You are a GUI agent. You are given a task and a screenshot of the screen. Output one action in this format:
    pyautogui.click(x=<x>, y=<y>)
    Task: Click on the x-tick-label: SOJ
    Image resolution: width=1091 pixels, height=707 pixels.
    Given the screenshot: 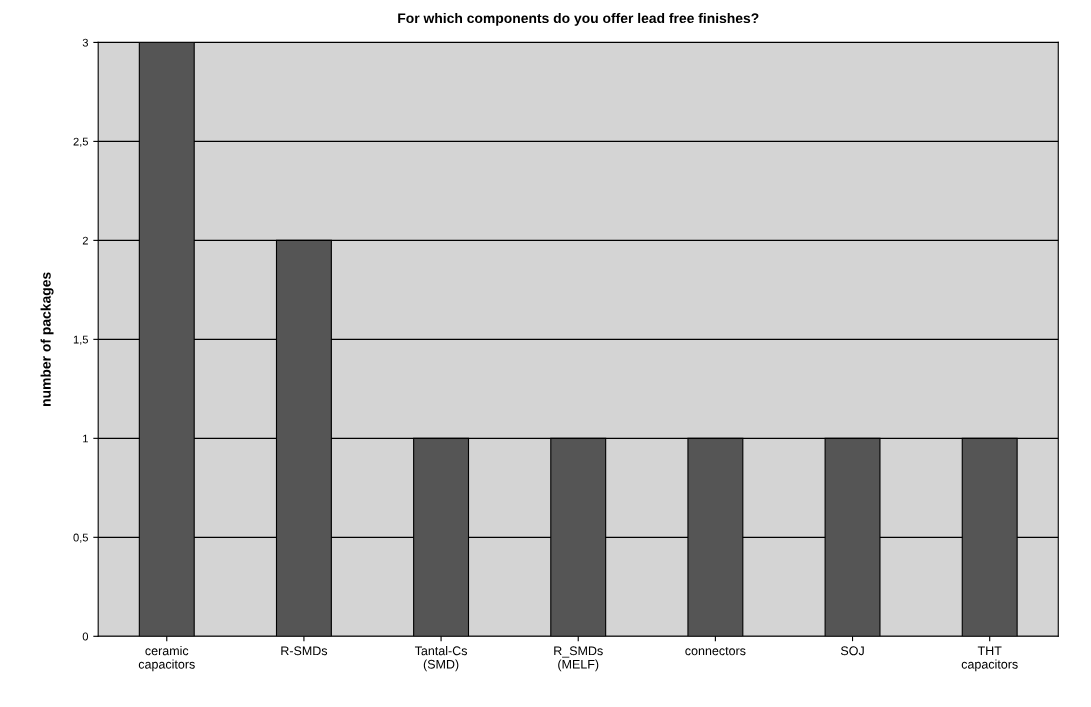 What is the action you would take?
    pyautogui.click(x=852, y=651)
    